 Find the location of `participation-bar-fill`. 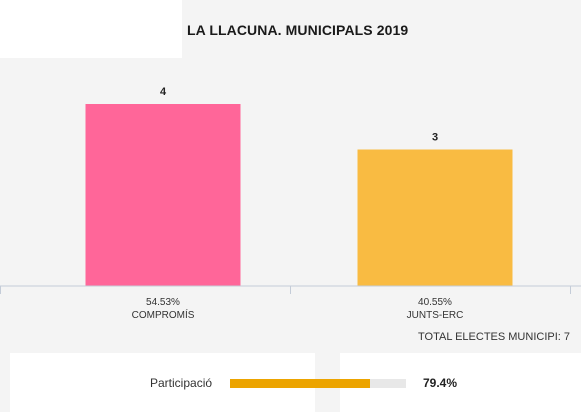

participation-bar-fill is located at coordinates (300, 383).